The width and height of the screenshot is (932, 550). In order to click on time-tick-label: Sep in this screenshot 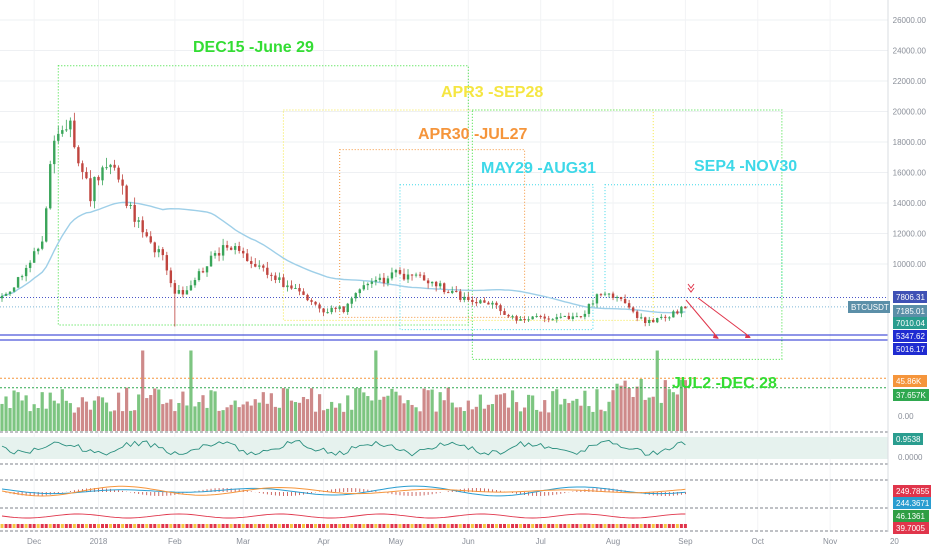, I will do `click(685, 541)`.